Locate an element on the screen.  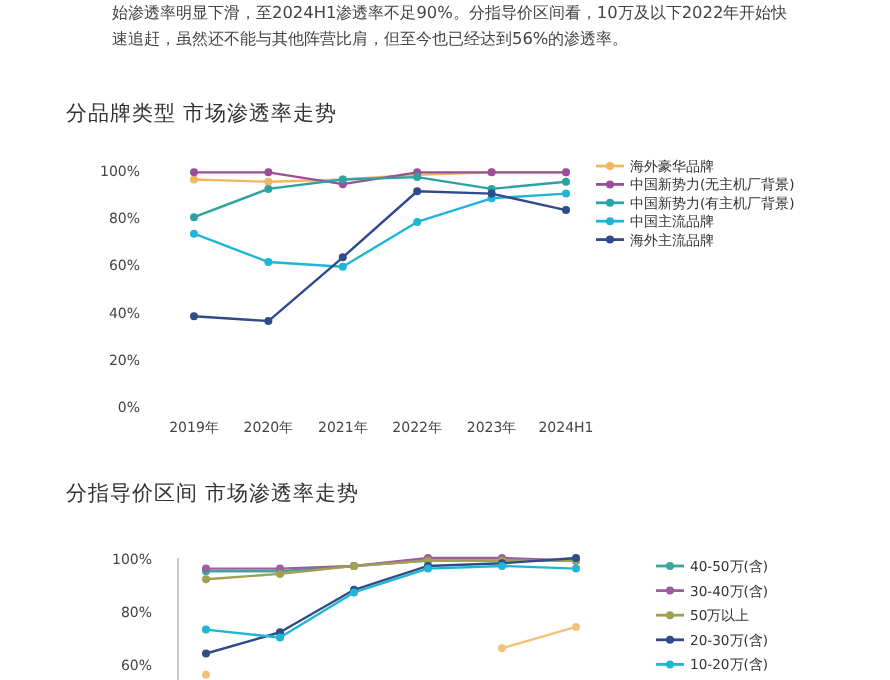
text: 始渗透率明显下滑，至2024H1渗透率不足90%。分指导价区间看，10万及以下2022年开始快 is located at coordinates (450, 12).